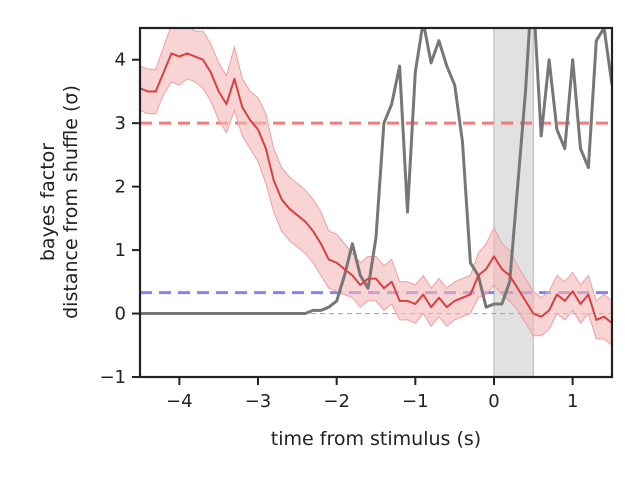  I want to click on y-axis-label-line-2: distance from shuffle (σ), so click(71, 202).